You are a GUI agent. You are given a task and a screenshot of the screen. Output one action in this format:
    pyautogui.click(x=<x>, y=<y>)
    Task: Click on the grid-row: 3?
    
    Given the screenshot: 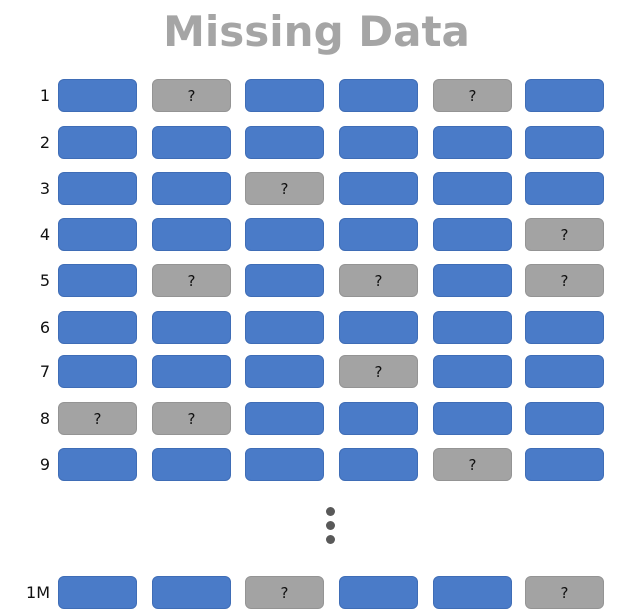 What is the action you would take?
    pyautogui.click(x=316, y=189)
    